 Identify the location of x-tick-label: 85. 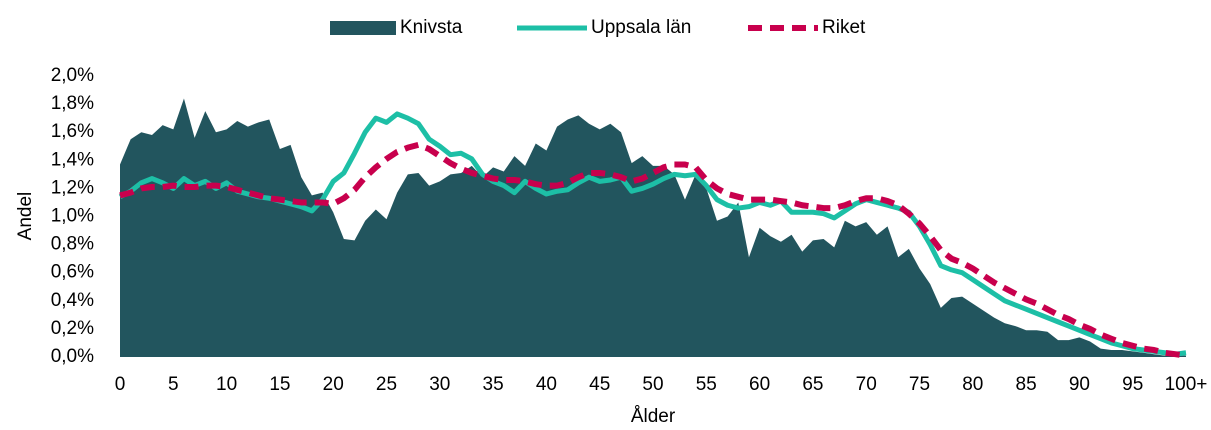
(1026, 384).